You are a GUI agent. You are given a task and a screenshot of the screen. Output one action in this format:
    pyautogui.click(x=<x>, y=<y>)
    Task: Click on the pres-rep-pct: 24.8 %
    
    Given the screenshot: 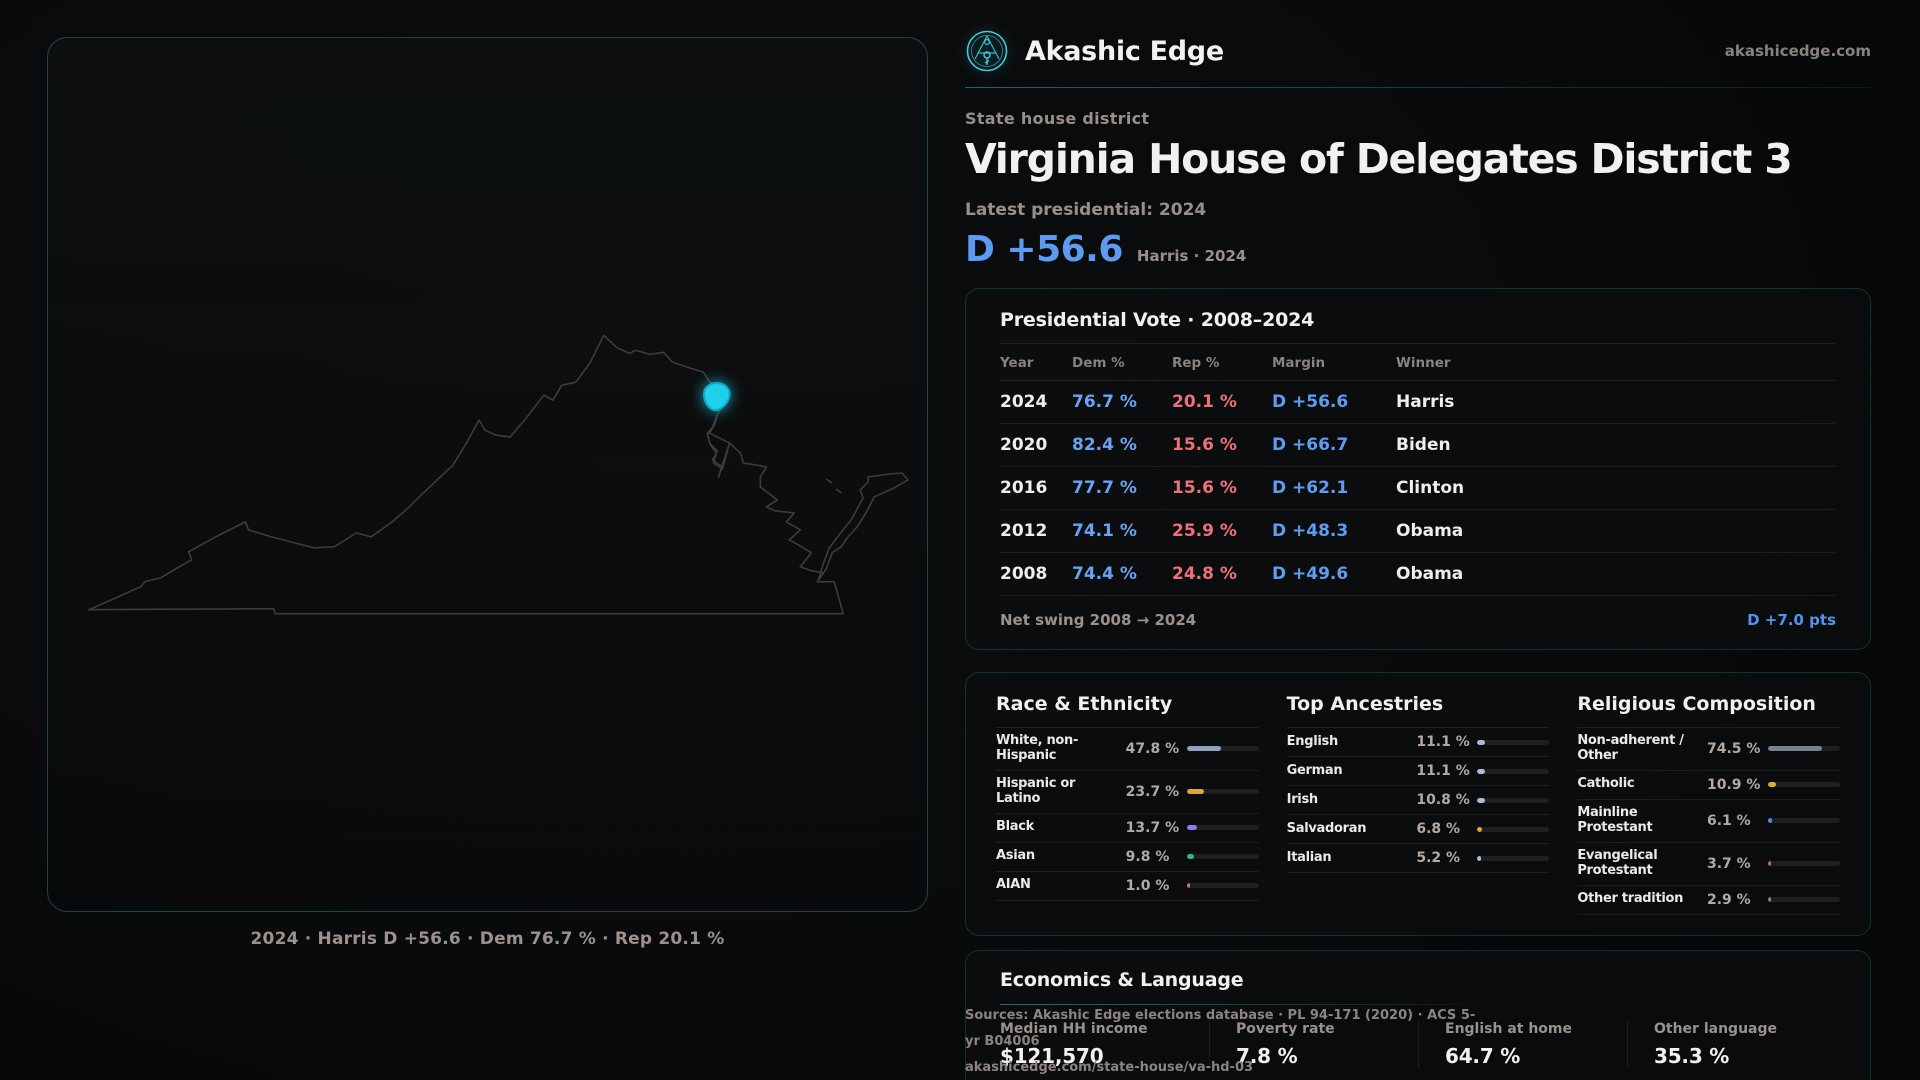 What is the action you would take?
    pyautogui.click(x=1204, y=574)
    